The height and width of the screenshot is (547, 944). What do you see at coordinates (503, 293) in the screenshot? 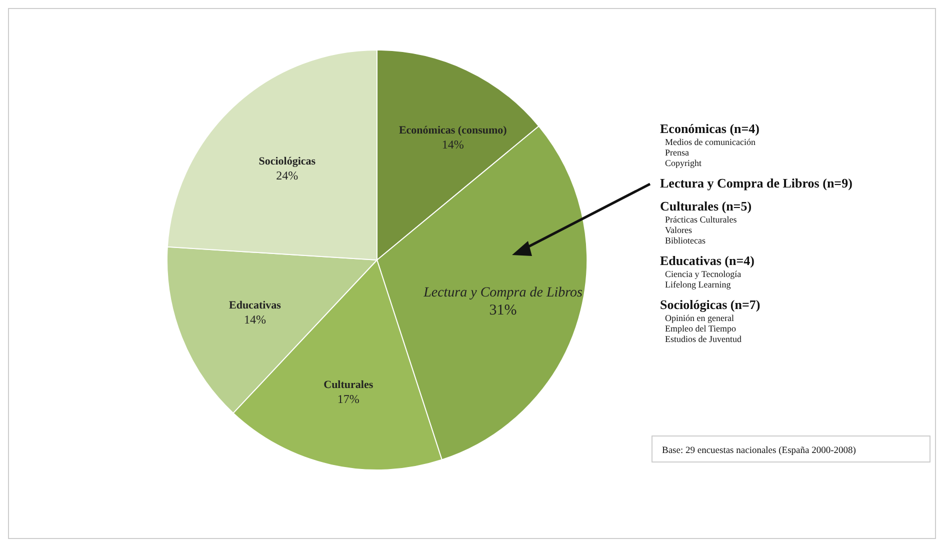
I see `slice-label: Lectura y Compra de Libros` at bounding box center [503, 293].